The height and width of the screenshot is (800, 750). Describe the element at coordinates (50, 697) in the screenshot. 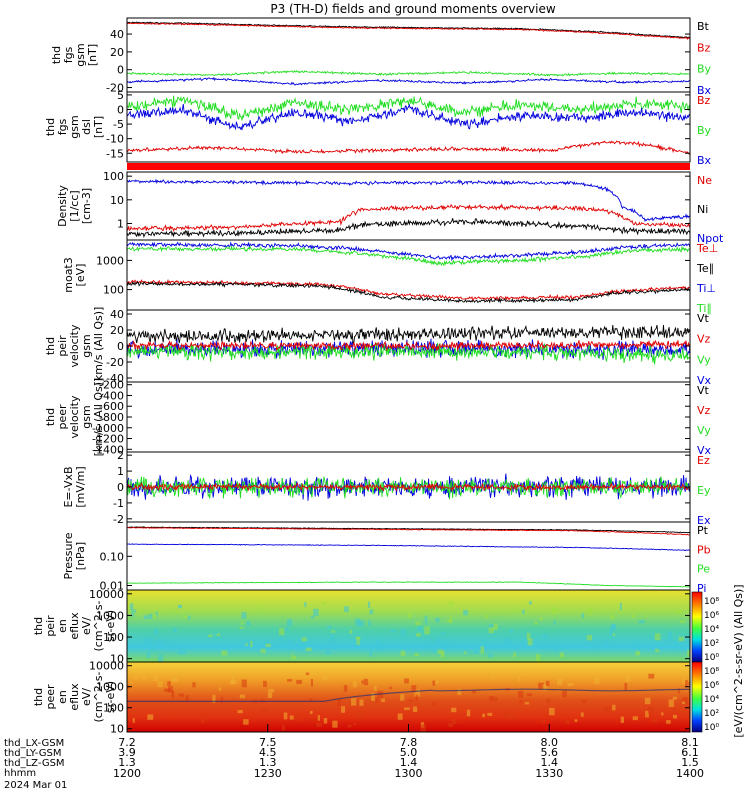

I see `ylabel-line: peer` at that location.